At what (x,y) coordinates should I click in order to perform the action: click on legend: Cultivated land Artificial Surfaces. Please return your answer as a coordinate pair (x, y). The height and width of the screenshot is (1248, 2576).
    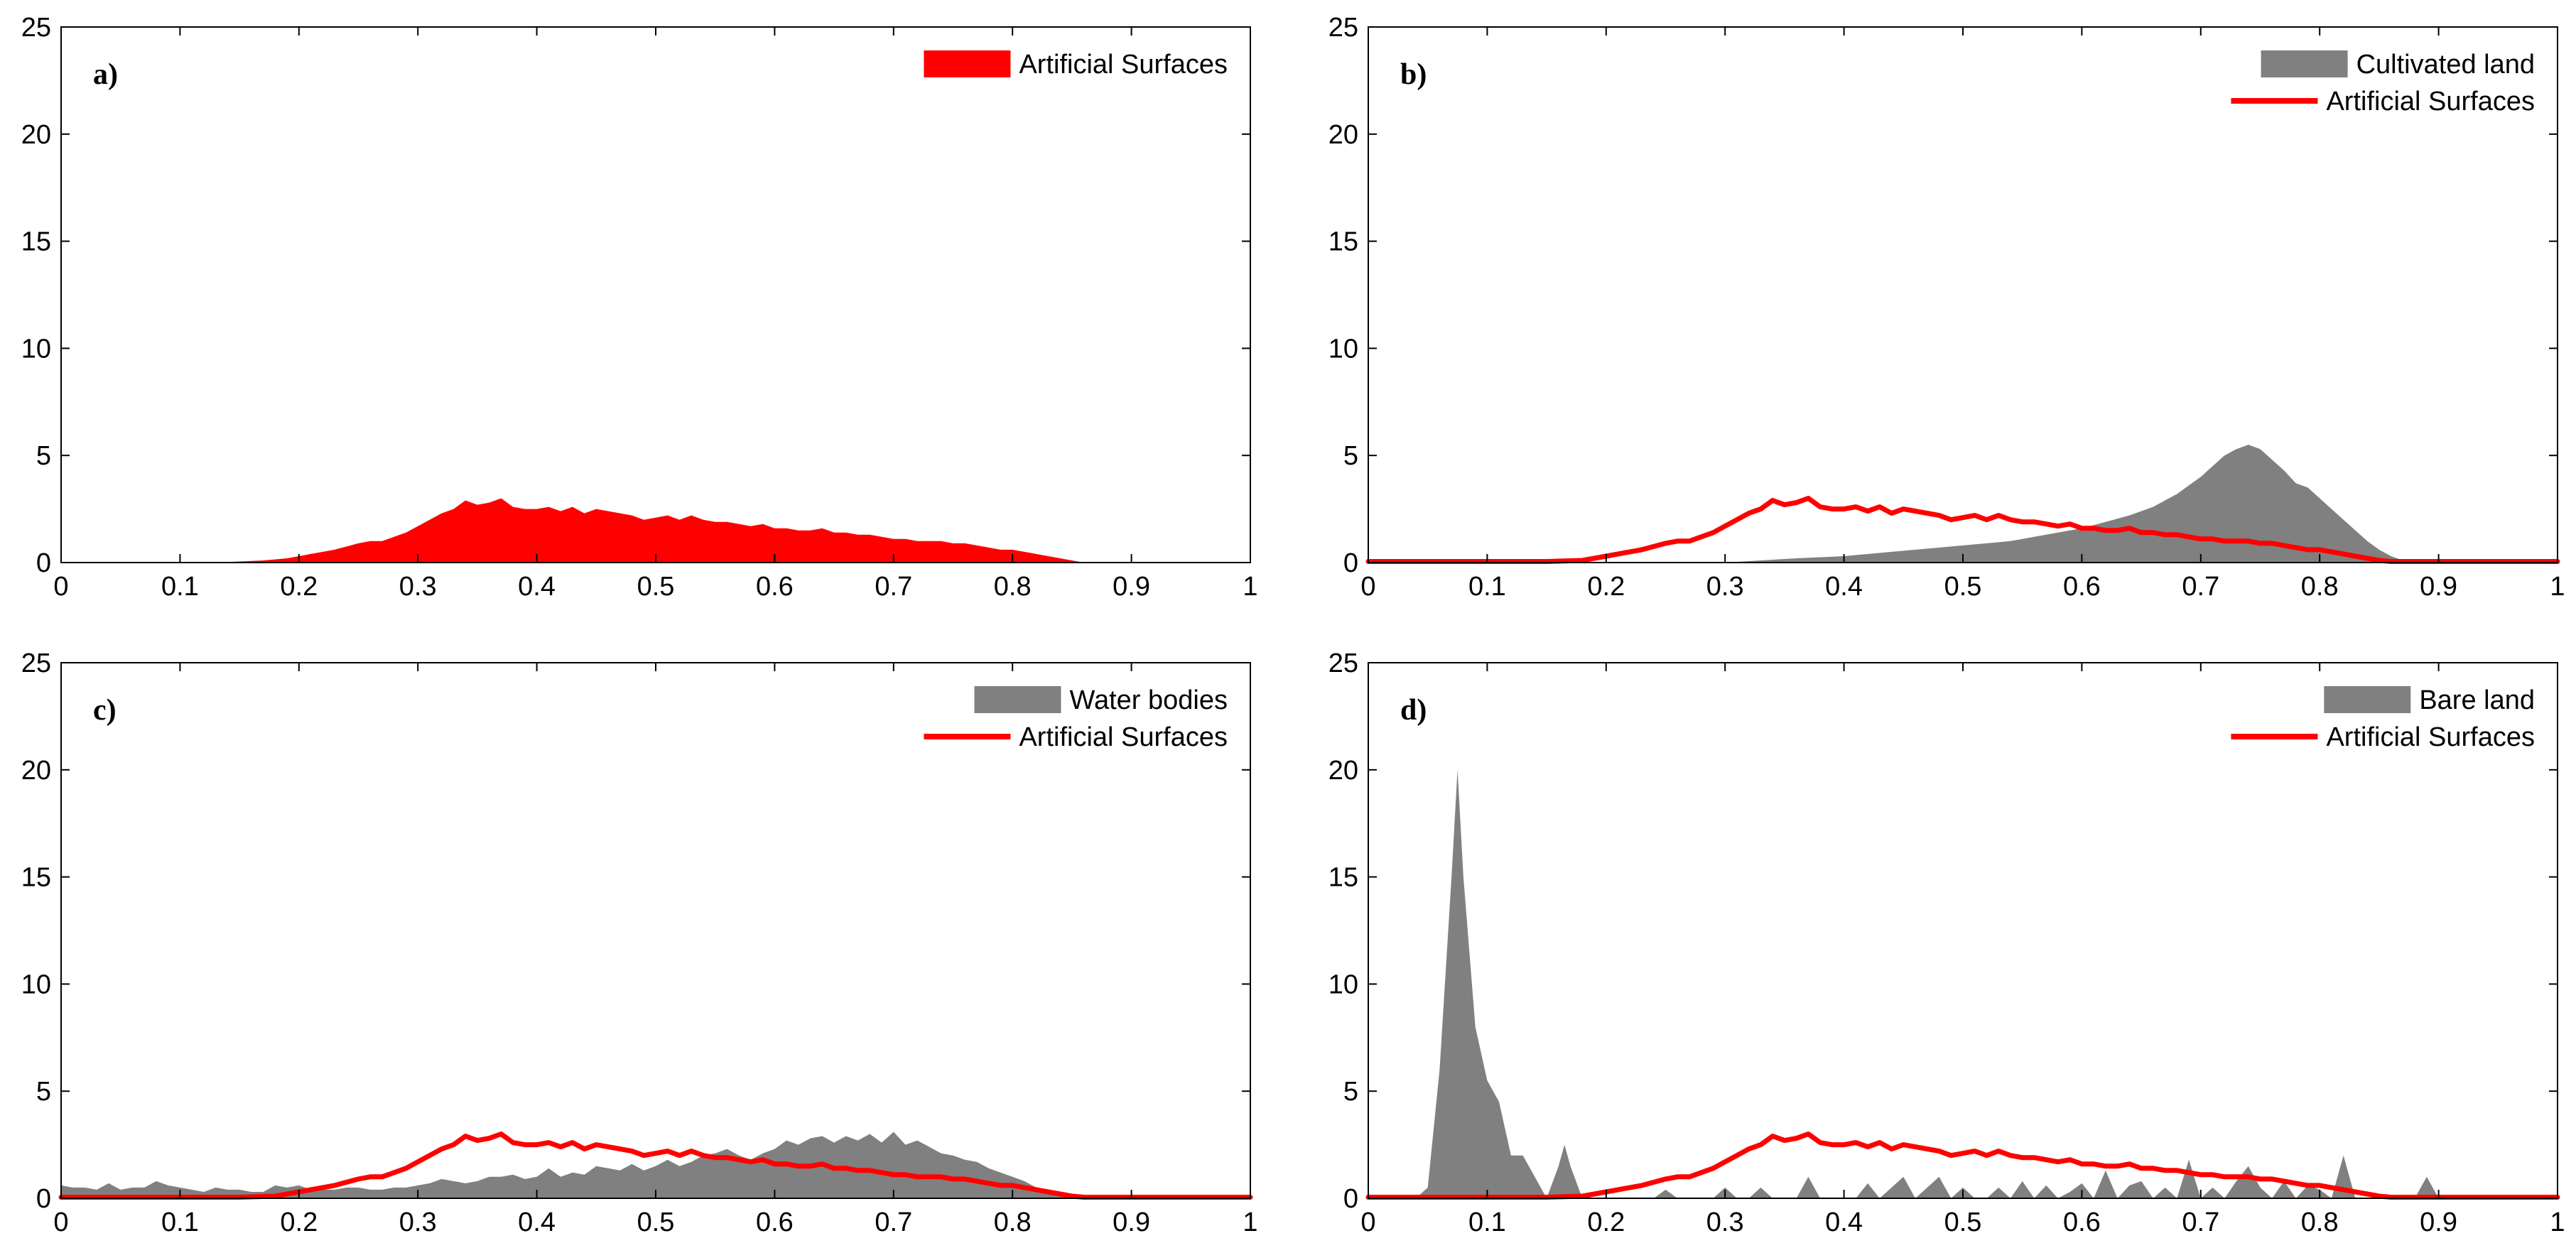
    Looking at the image, I should click on (2383, 83).